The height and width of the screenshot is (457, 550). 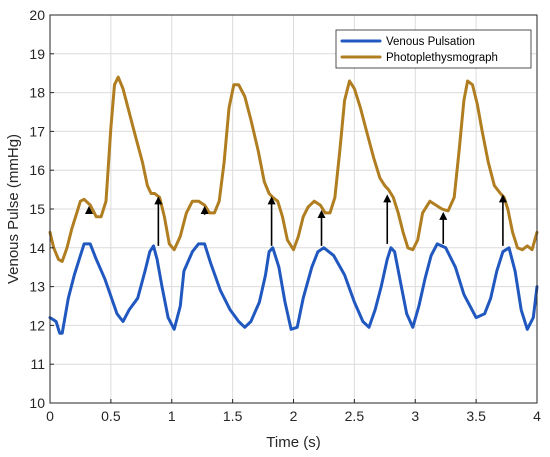 What do you see at coordinates (37, 287) in the screenshot?
I see `y-tick-label: 13` at bounding box center [37, 287].